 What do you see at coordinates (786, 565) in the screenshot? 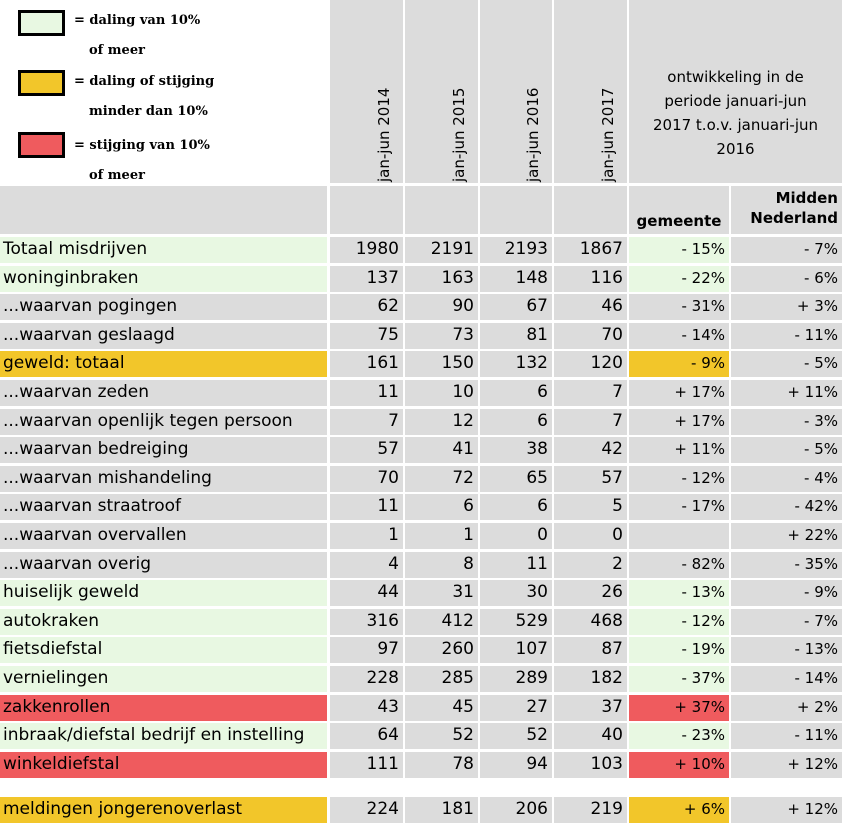
I see `table-row-12-midden: - 35%` at bounding box center [786, 565].